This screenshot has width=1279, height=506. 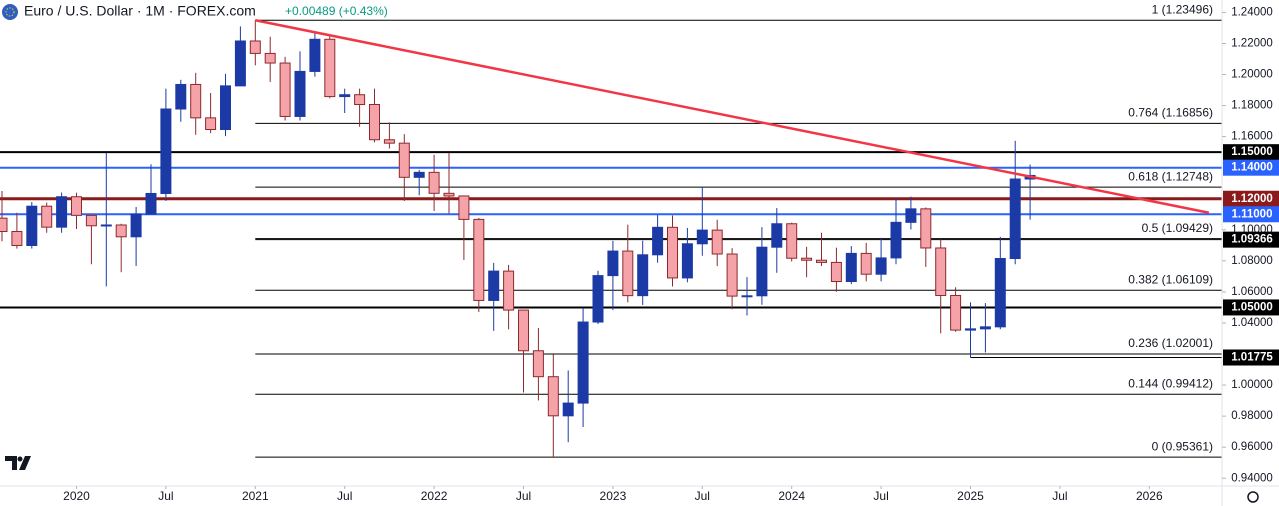 I want to click on level-label: 1.01775, so click(x=1252, y=358).